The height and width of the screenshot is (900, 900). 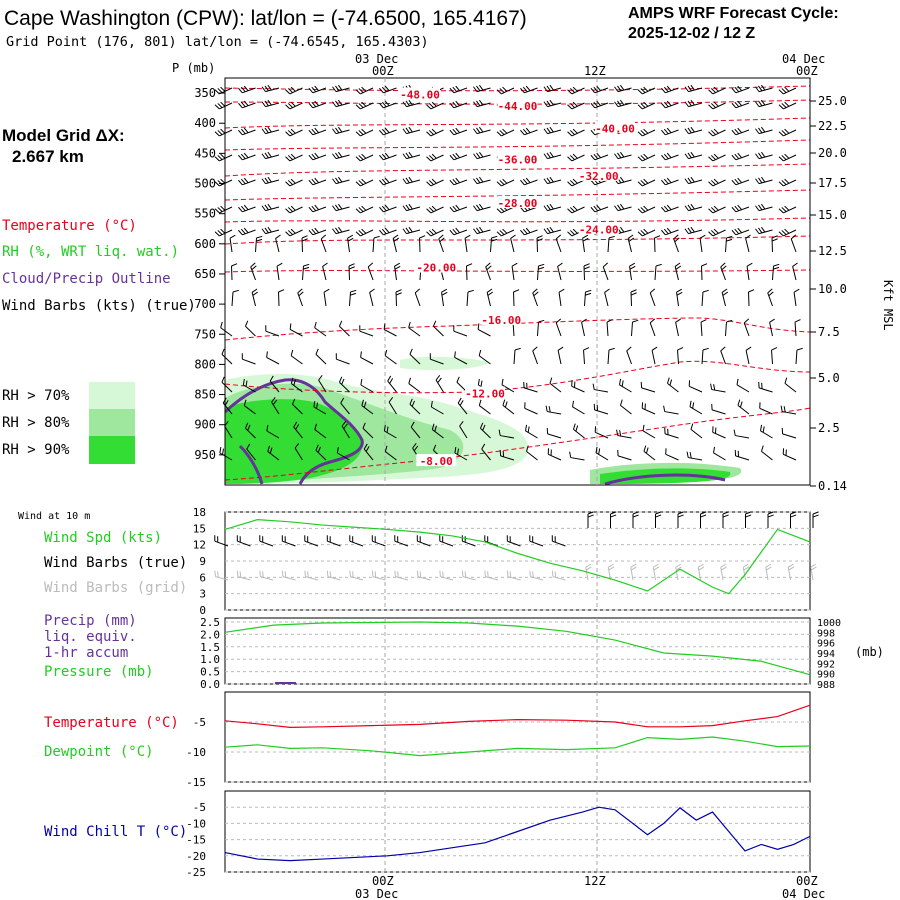 What do you see at coordinates (832, 183) in the screenshot?
I see `height-tick: 17.5` at bounding box center [832, 183].